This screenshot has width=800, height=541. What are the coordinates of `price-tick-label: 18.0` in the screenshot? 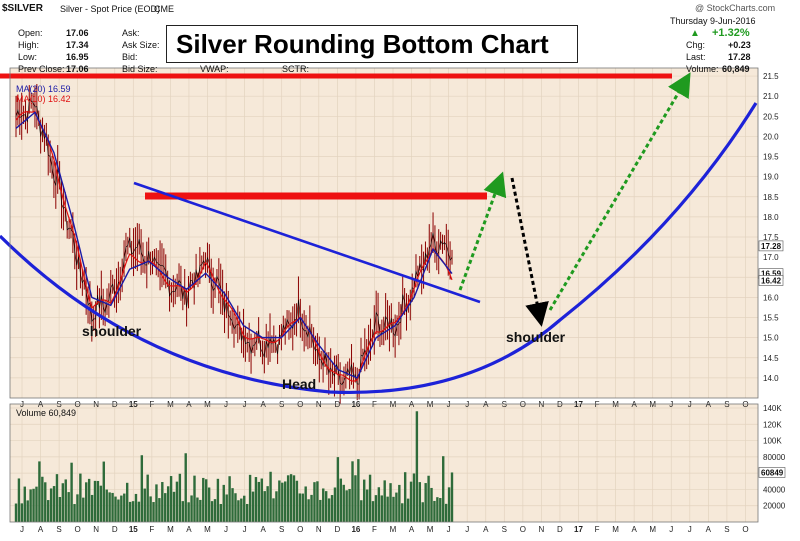 It's located at (771, 217).